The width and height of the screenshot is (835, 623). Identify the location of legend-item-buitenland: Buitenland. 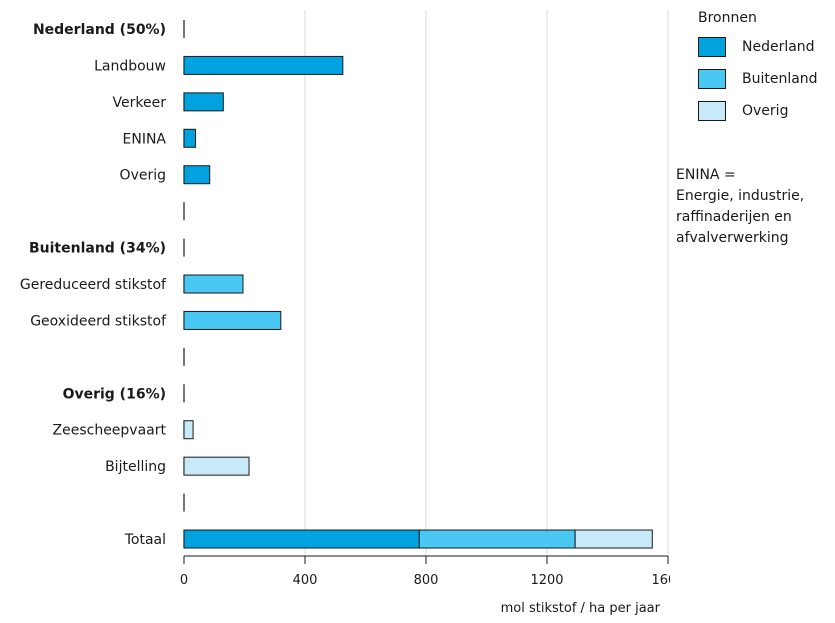
(766, 79).